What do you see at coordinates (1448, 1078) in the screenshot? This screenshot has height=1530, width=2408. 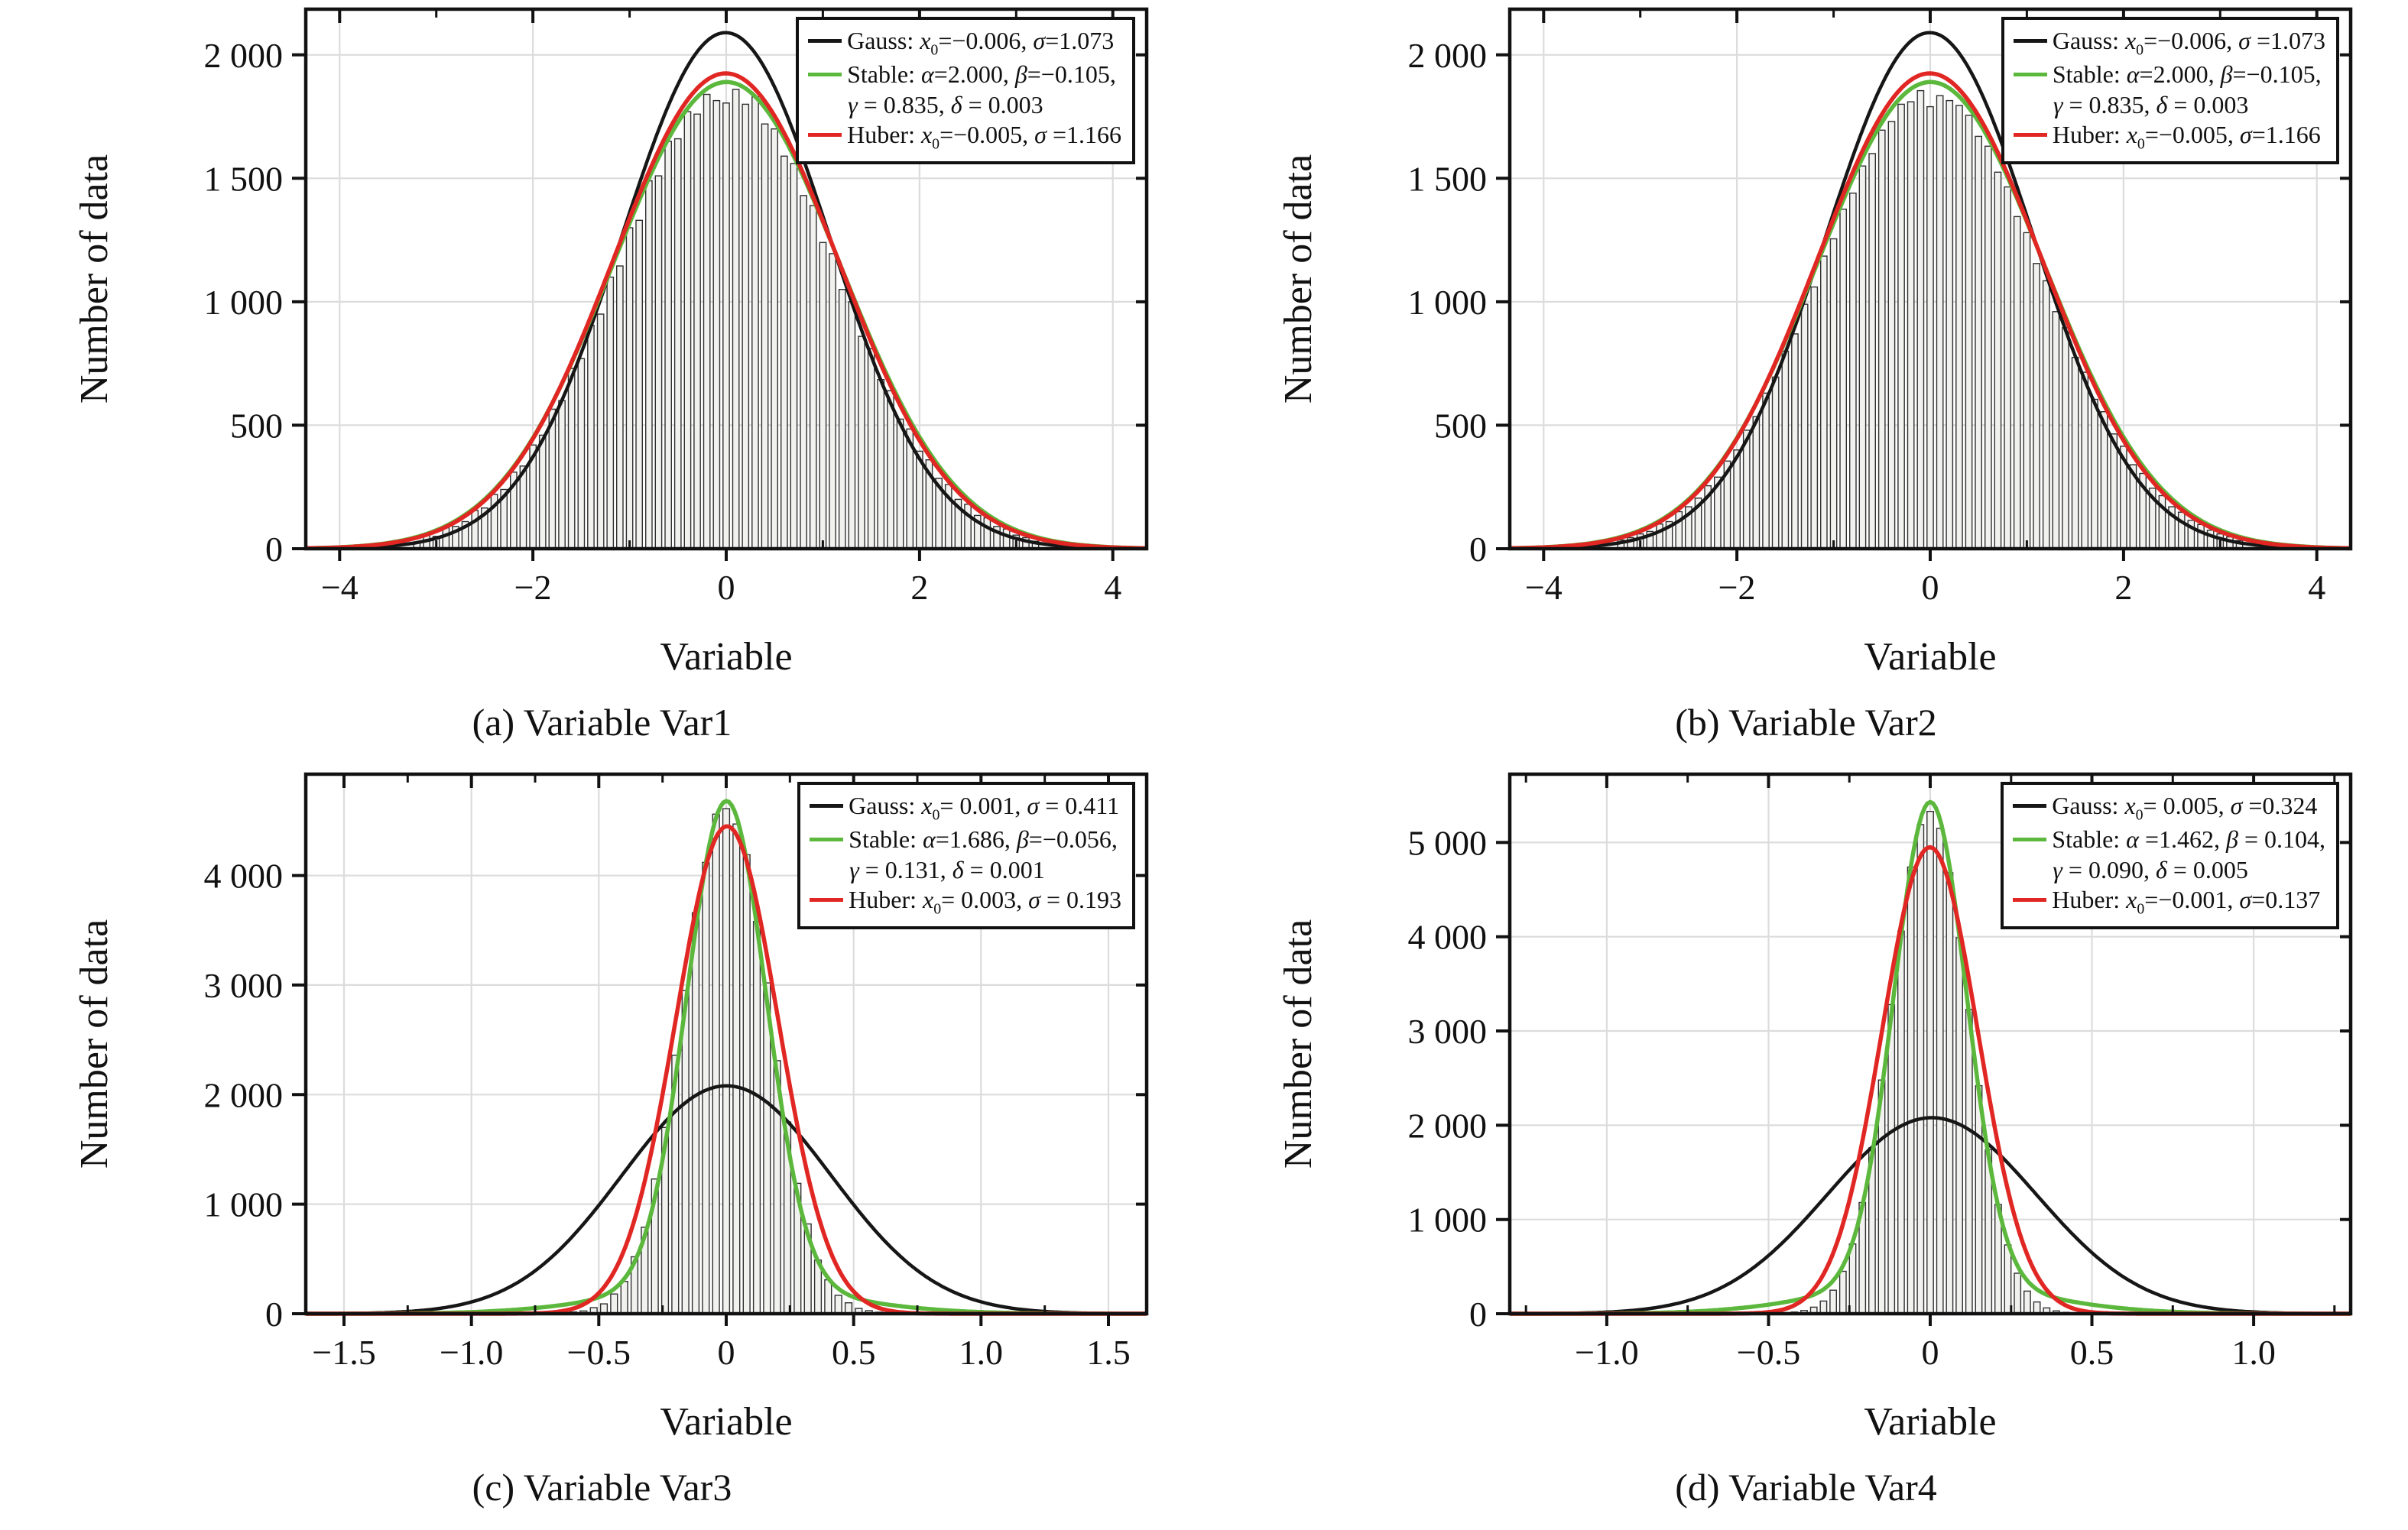 I see `y-tick-labels: 0 1 000 2 000 3 000 4 000 5 000` at bounding box center [1448, 1078].